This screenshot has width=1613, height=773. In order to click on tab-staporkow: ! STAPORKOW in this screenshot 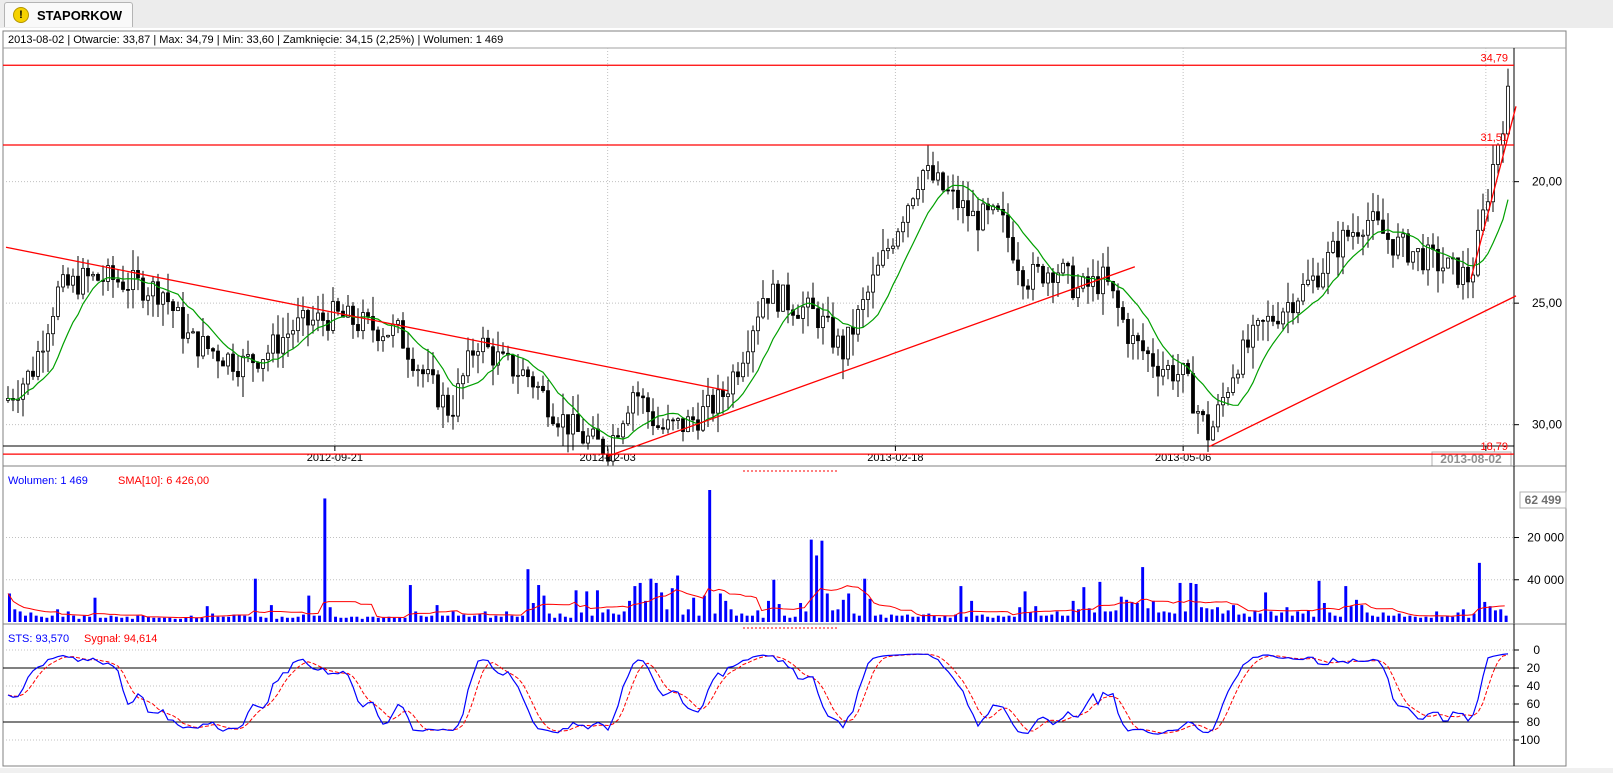, I will do `click(68, 14)`.